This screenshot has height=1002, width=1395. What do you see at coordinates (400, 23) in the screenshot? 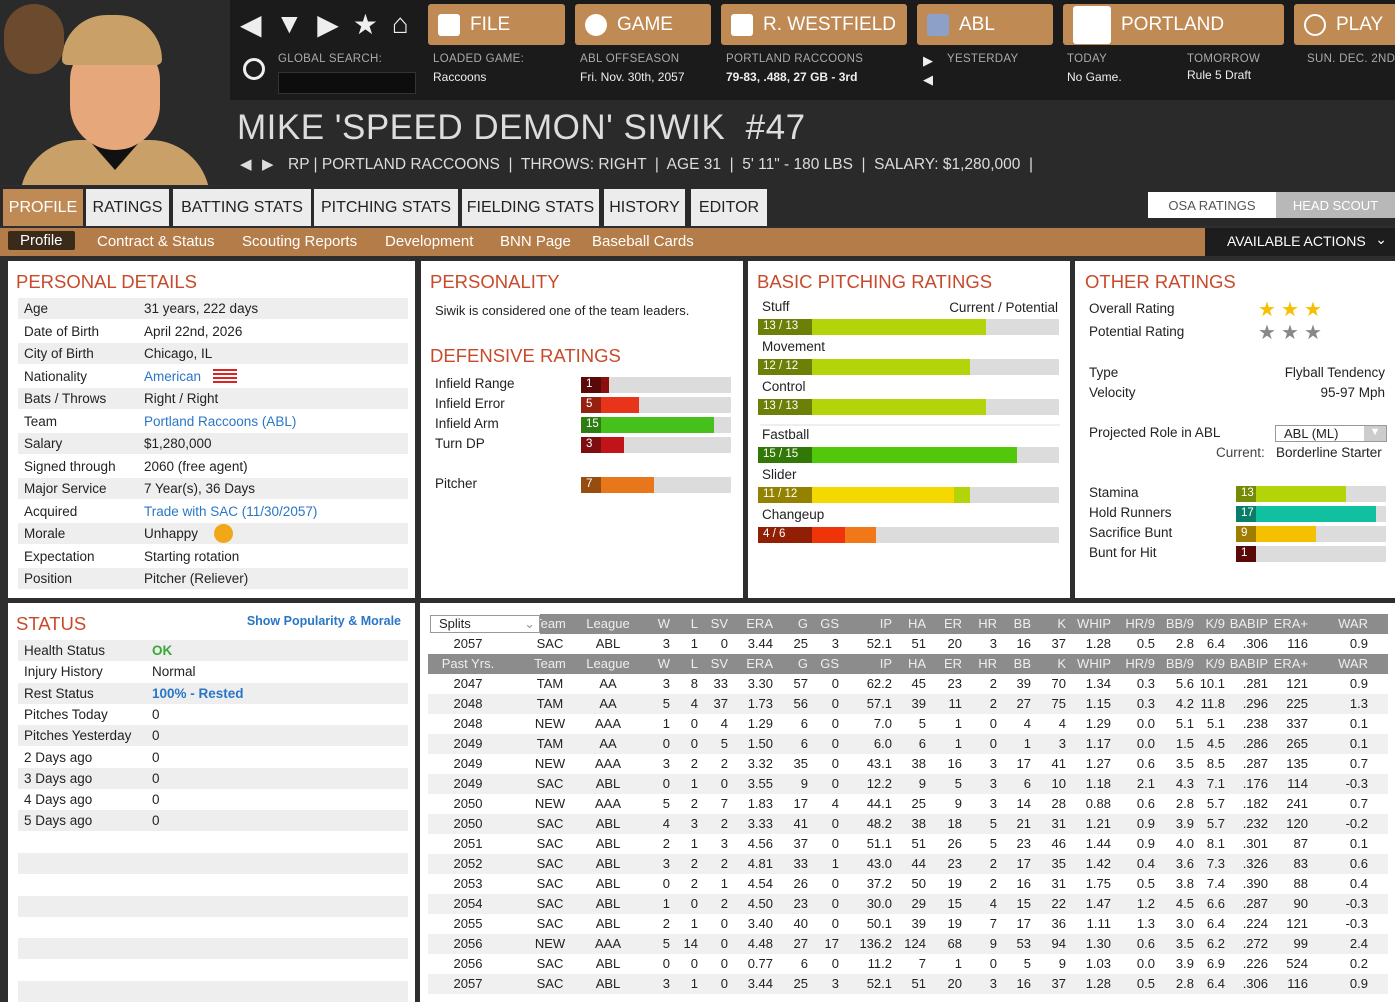
I see `home-icon: ⌂` at bounding box center [400, 23].